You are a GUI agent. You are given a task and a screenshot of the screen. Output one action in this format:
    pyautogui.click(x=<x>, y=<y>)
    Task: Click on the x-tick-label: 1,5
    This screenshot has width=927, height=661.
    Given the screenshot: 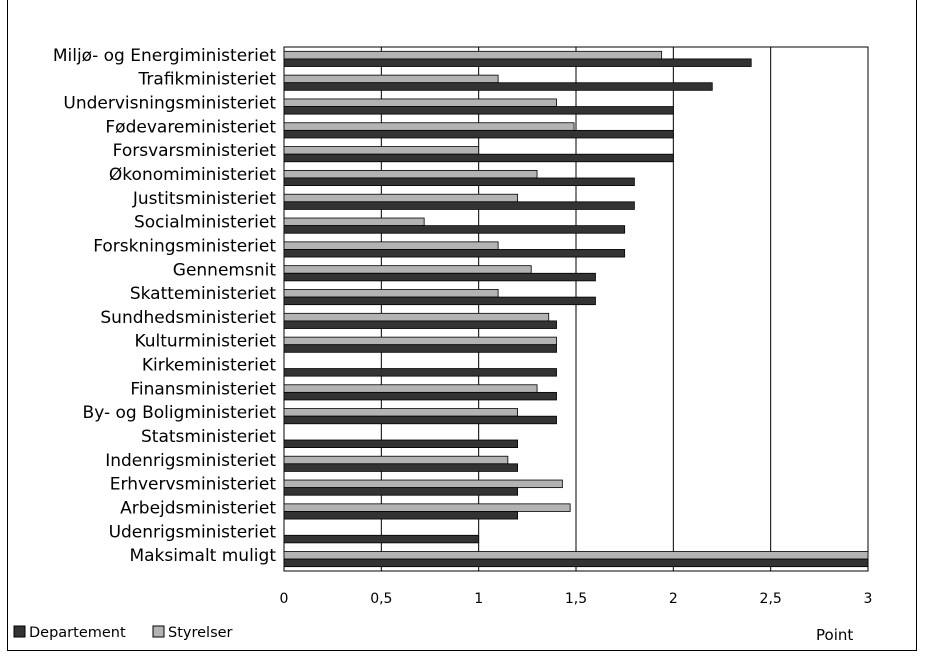 What is the action you would take?
    pyautogui.click(x=576, y=599)
    